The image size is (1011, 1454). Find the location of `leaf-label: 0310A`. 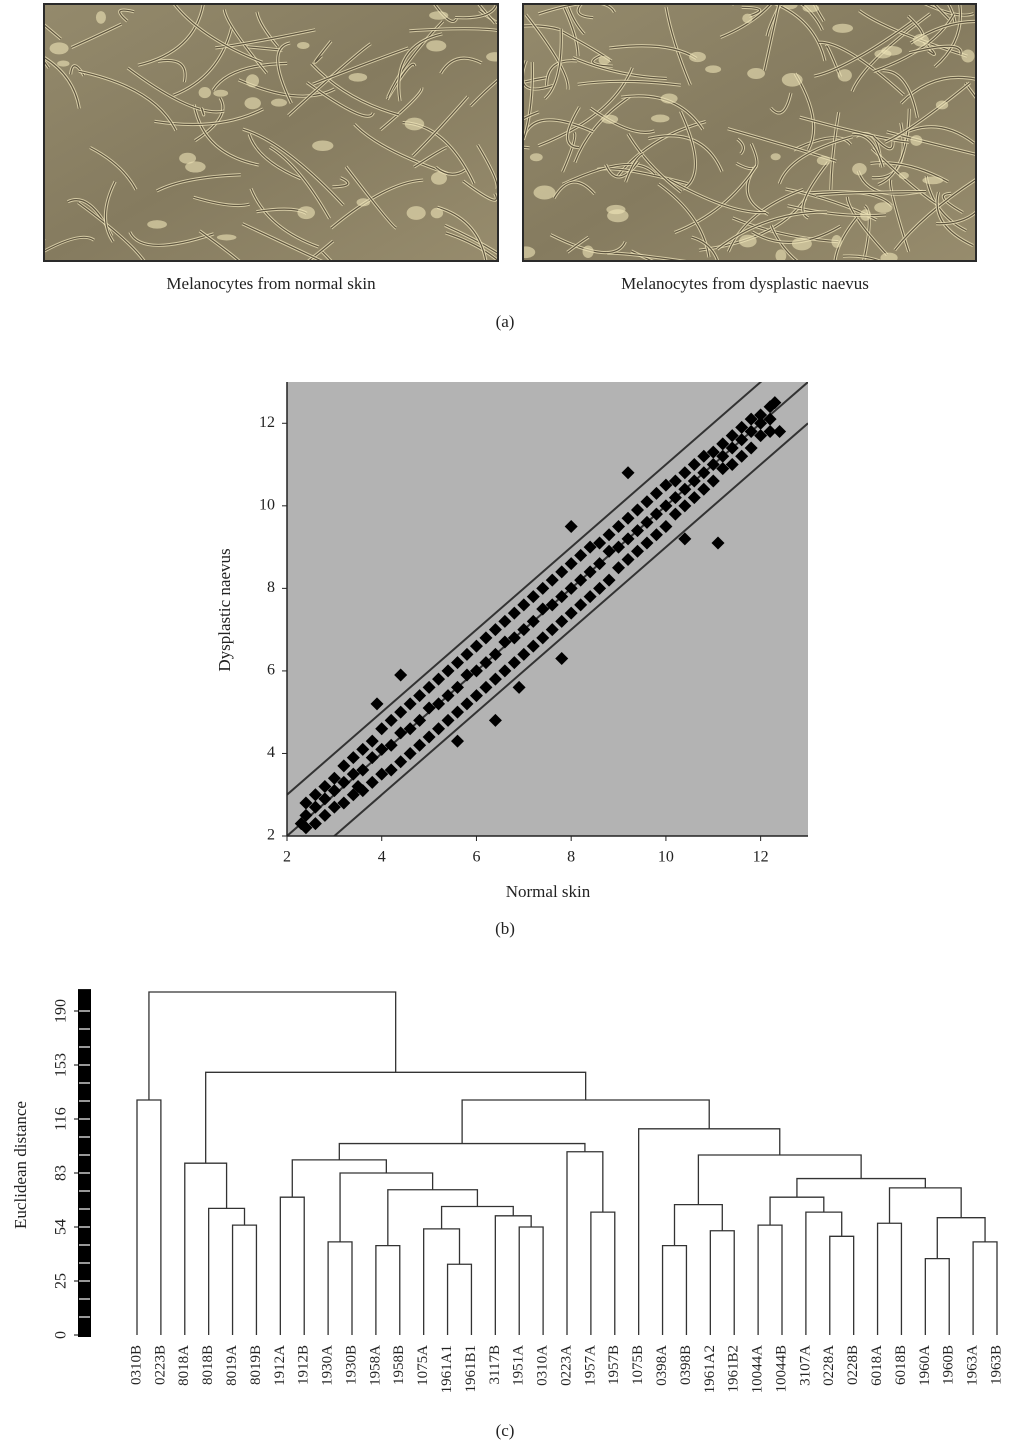

leaf-label: 0310A is located at coordinates (543, 1365).